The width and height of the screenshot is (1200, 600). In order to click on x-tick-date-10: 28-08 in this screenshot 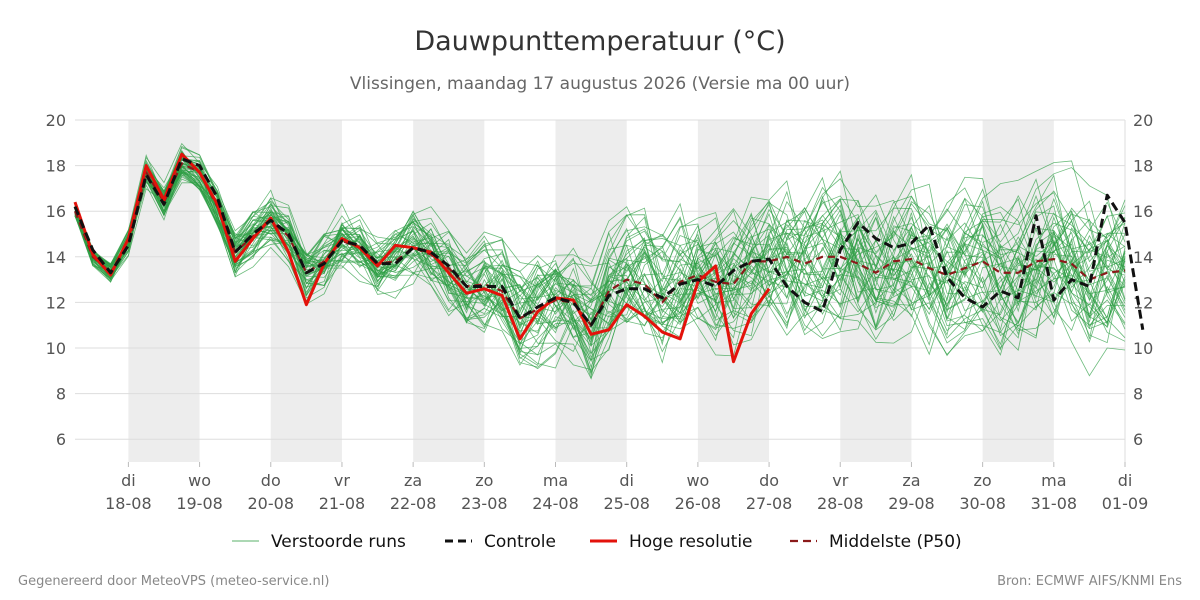, I will do `click(840, 503)`.